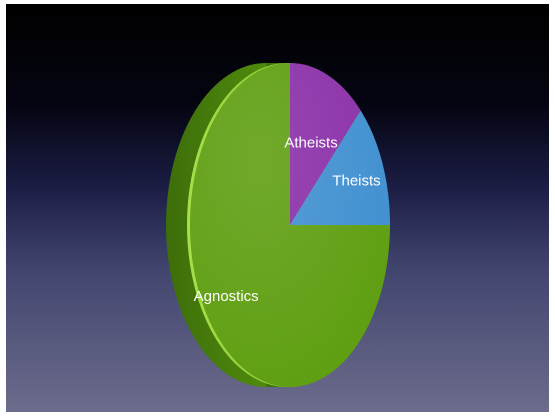 The height and width of the screenshot is (416, 555). Describe the element at coordinates (356, 180) in the screenshot. I see `slice-label-theists: Theists` at that location.